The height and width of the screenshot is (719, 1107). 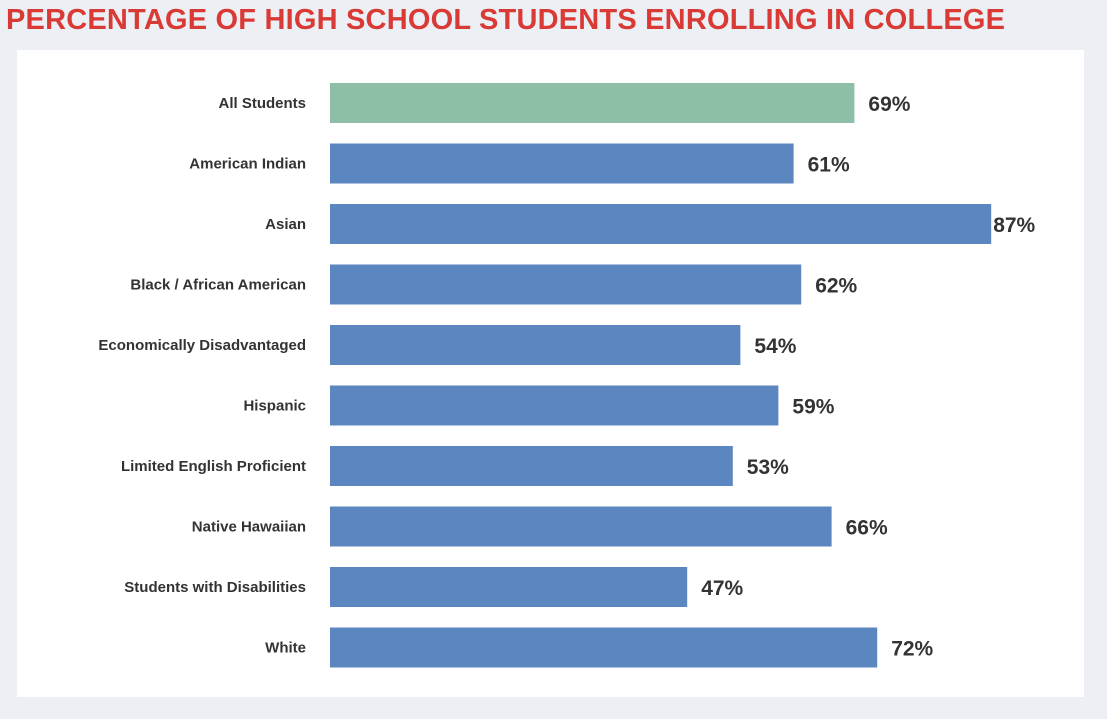 What do you see at coordinates (213, 466) in the screenshot?
I see `category-label: Limited English Proficient` at bounding box center [213, 466].